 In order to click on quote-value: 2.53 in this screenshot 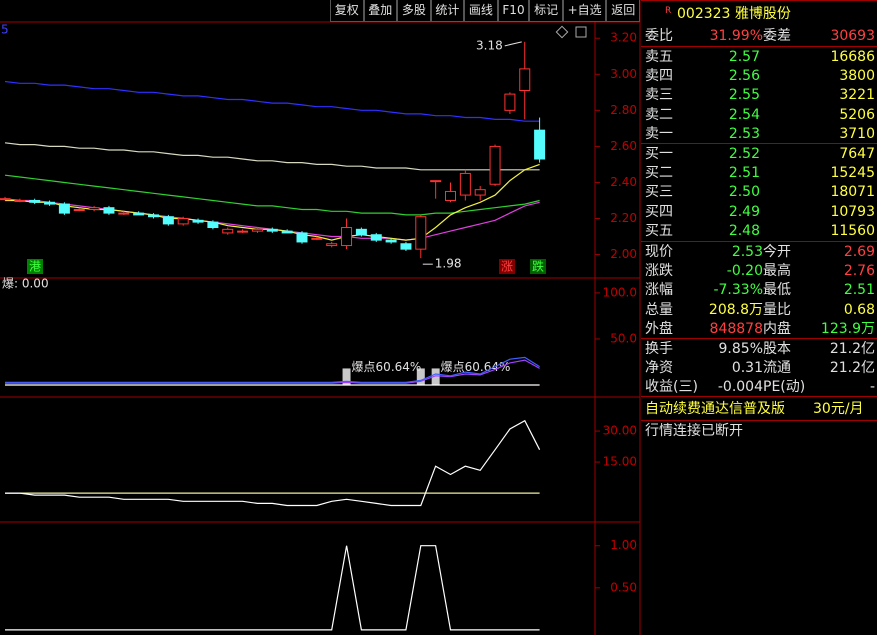, I will do `click(744, 133)`.